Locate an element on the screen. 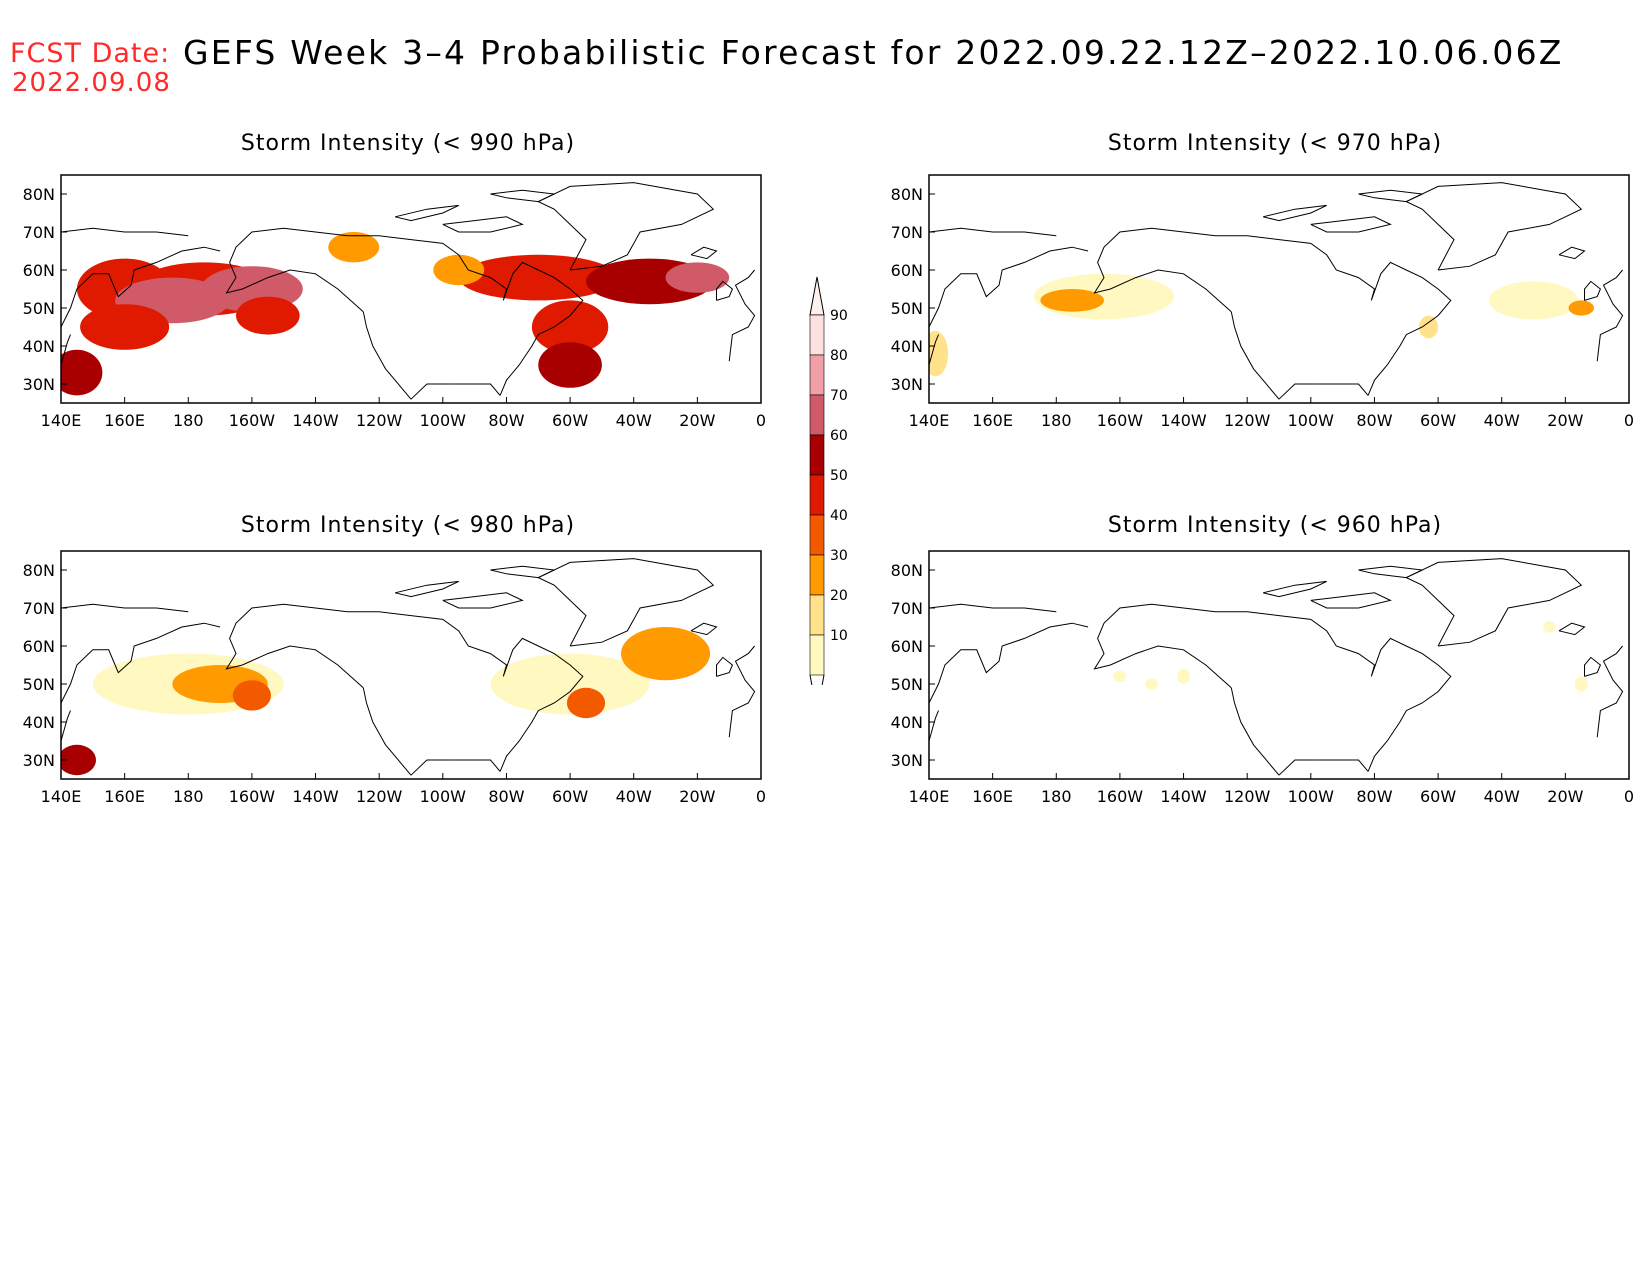 This screenshot has height=1275, width=1650. colorbar-label: 90 is located at coordinates (839, 316).